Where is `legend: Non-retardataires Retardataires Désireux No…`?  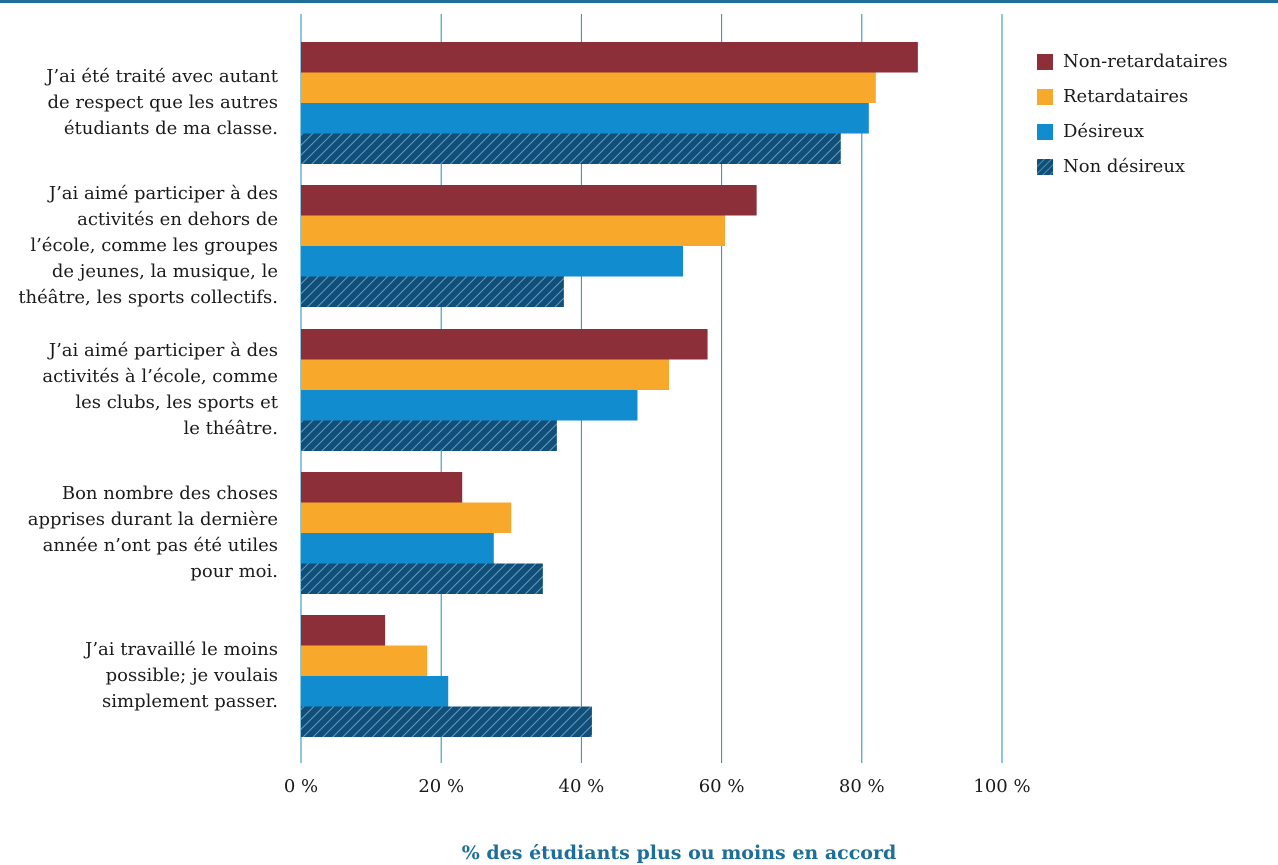
legend: Non-retardataires Retardataires Désireux No… is located at coordinates (1132, 114).